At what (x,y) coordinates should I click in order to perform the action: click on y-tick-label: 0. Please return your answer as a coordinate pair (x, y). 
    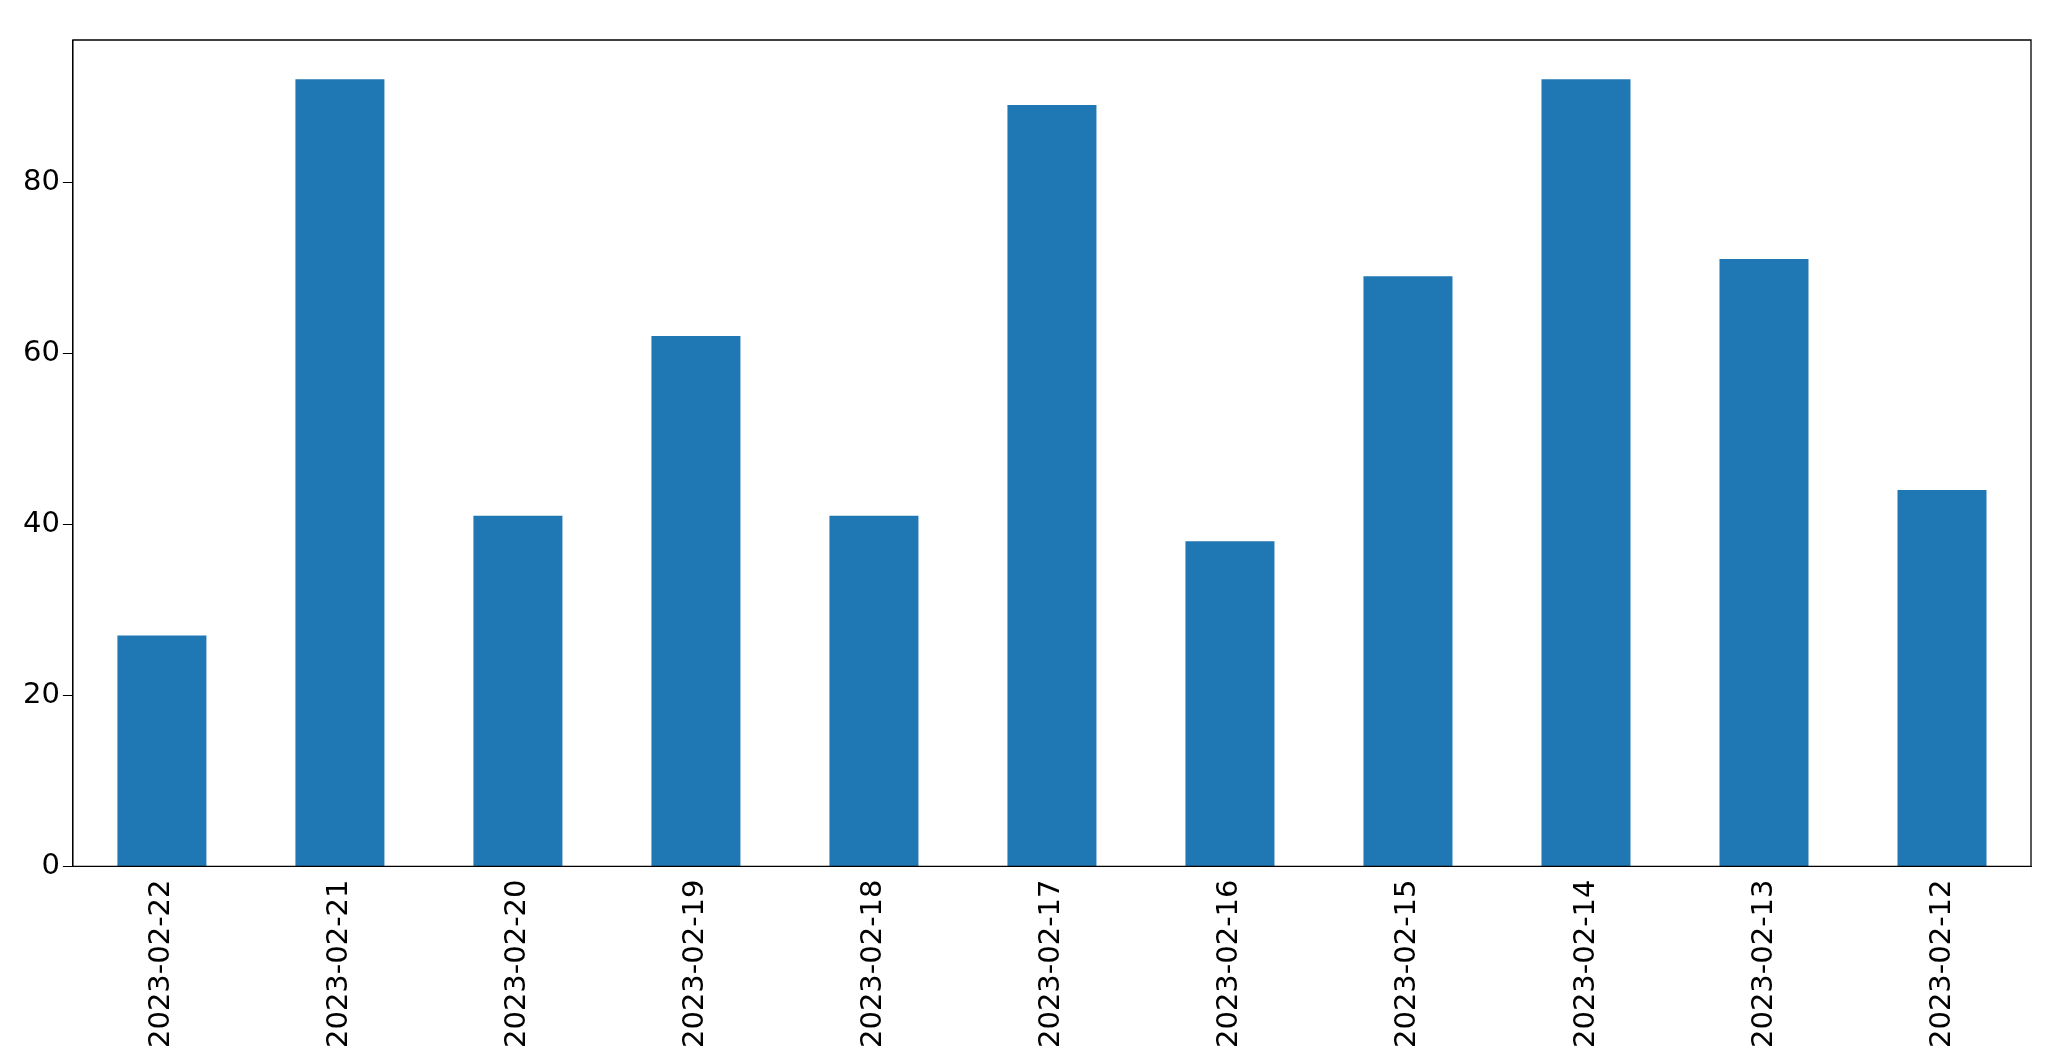
    Looking at the image, I should click on (50, 864).